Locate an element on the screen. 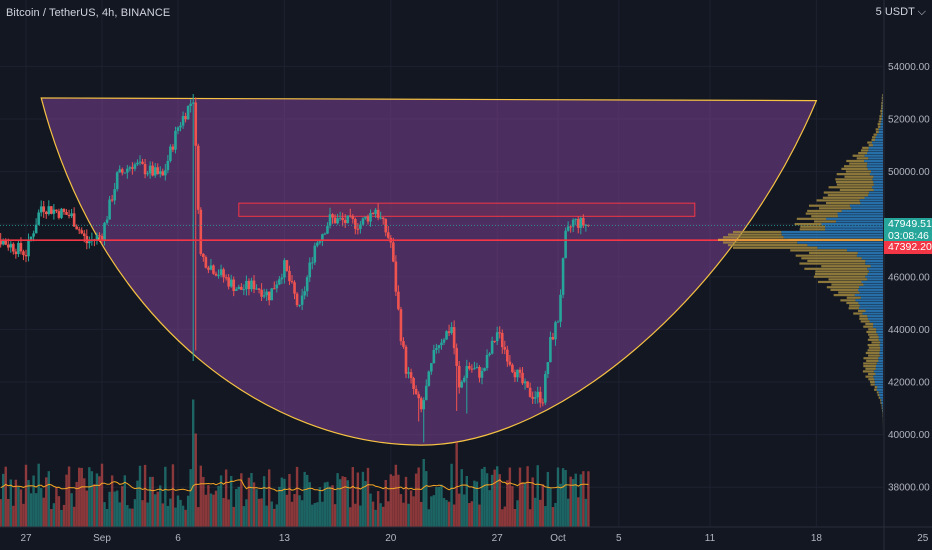 The width and height of the screenshot is (932, 550). y-tick-label: 44000.00 is located at coordinates (909, 330).